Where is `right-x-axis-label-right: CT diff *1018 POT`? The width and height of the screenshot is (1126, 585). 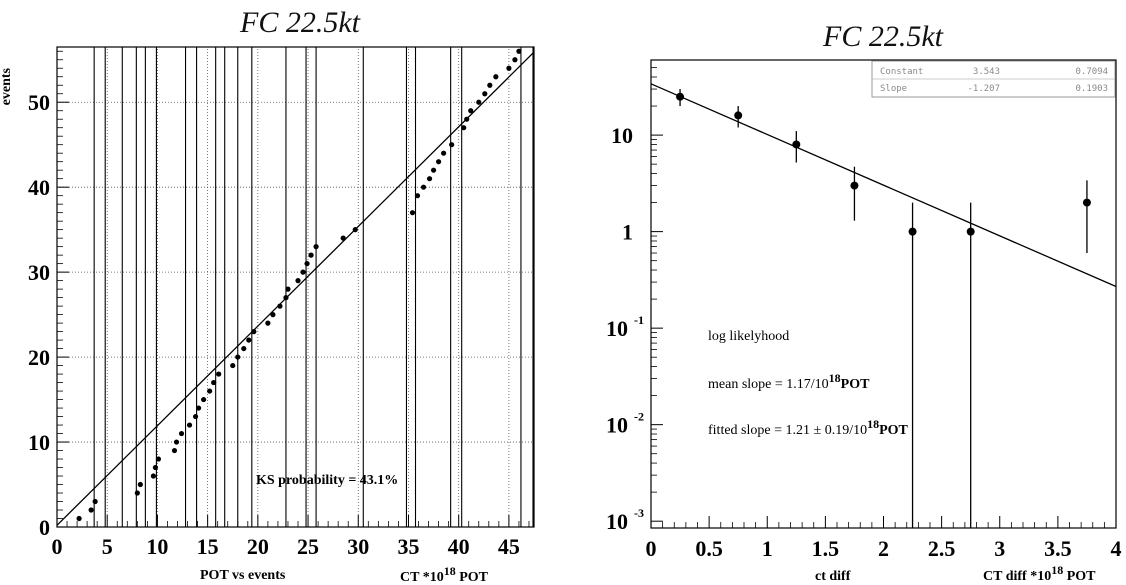 right-x-axis-label-right: CT diff *1018 POT is located at coordinates (1039, 573).